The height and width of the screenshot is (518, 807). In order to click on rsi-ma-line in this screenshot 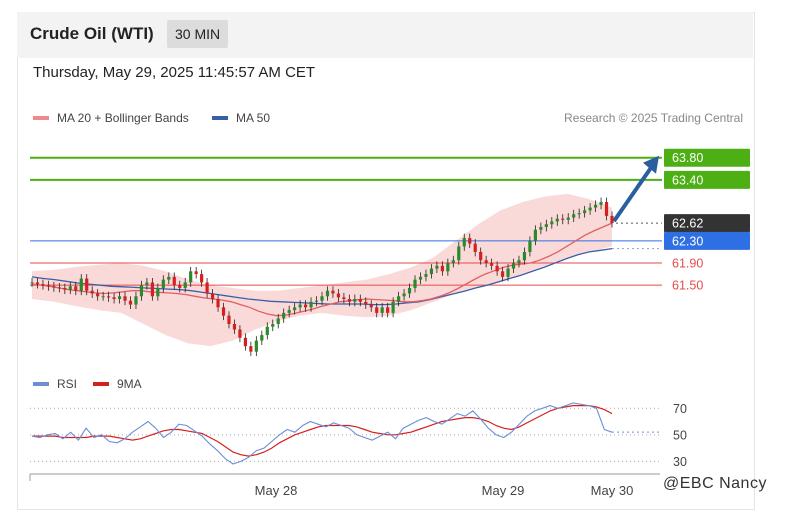, I will do `click(322, 431)`.